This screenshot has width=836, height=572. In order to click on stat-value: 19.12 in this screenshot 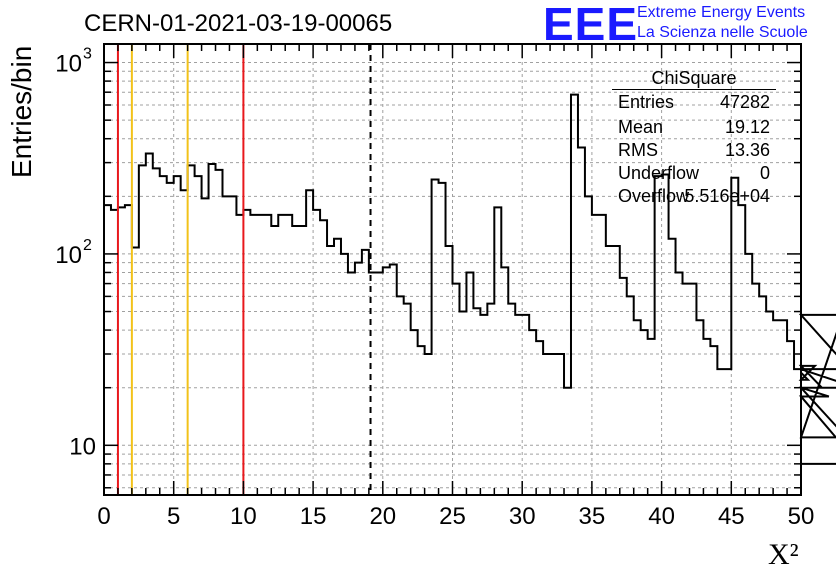, I will do `click(747, 127)`.